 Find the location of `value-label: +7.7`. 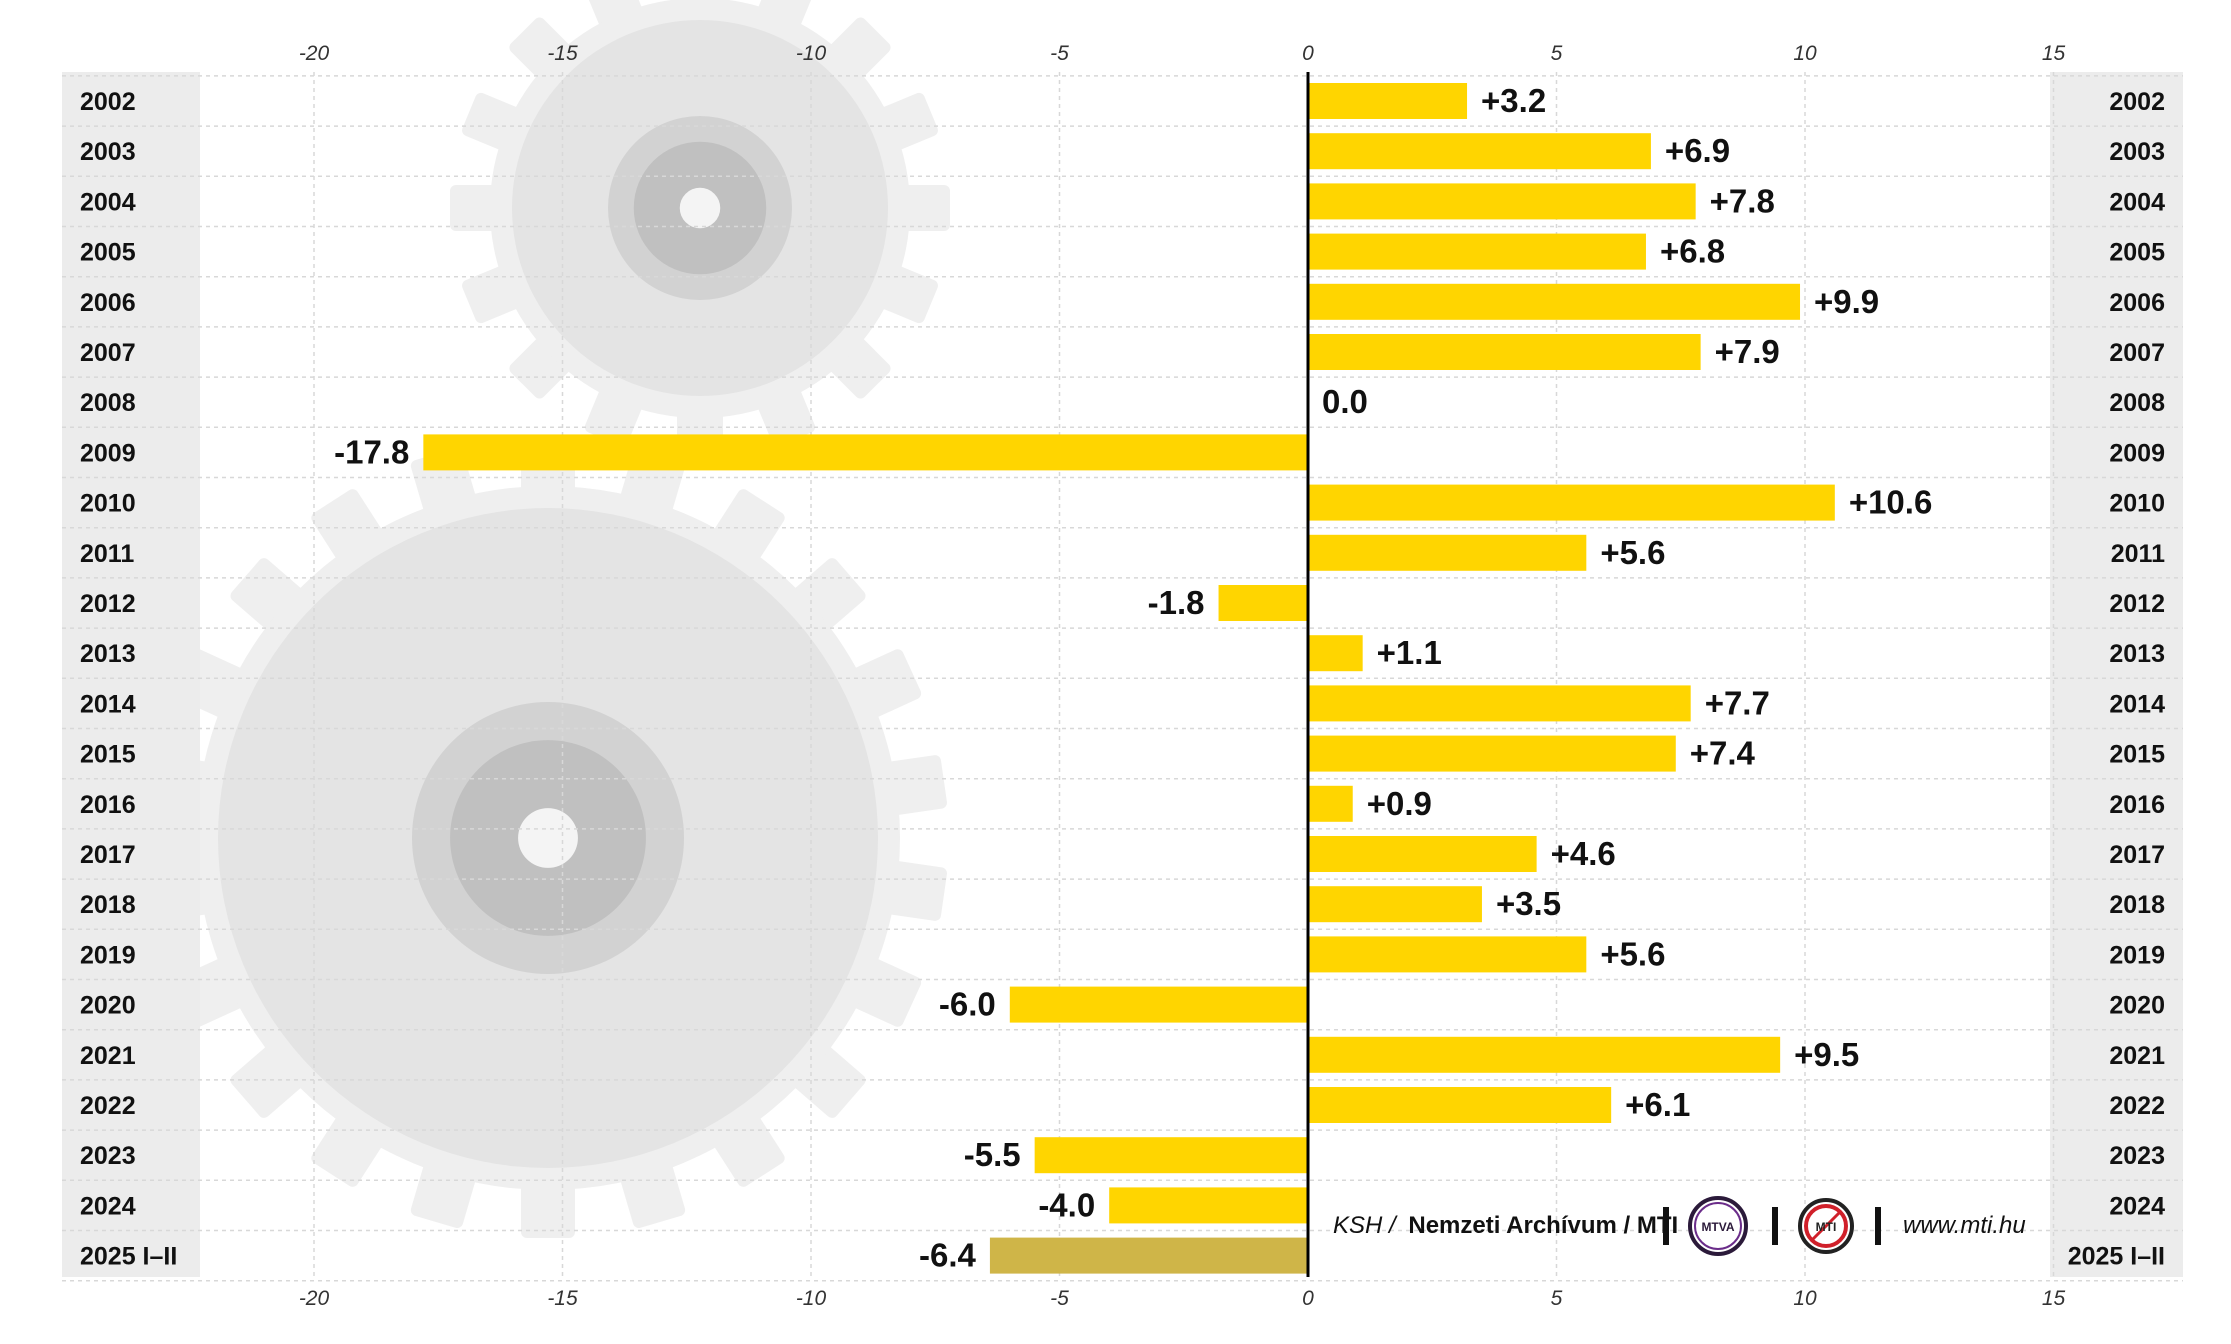

value-label: +7.7 is located at coordinates (1737, 702).